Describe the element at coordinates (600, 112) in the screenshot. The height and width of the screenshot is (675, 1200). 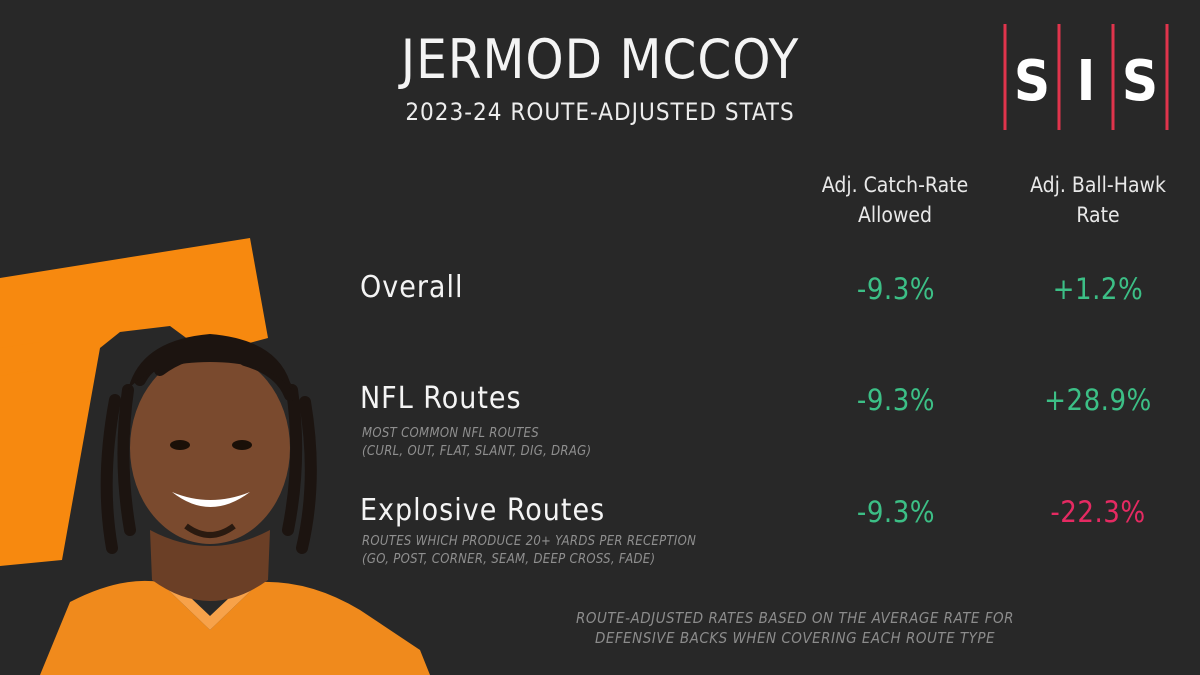
I see `page-subtitle: 2023-24 ROUTE-ADJUSTED STATS` at that location.